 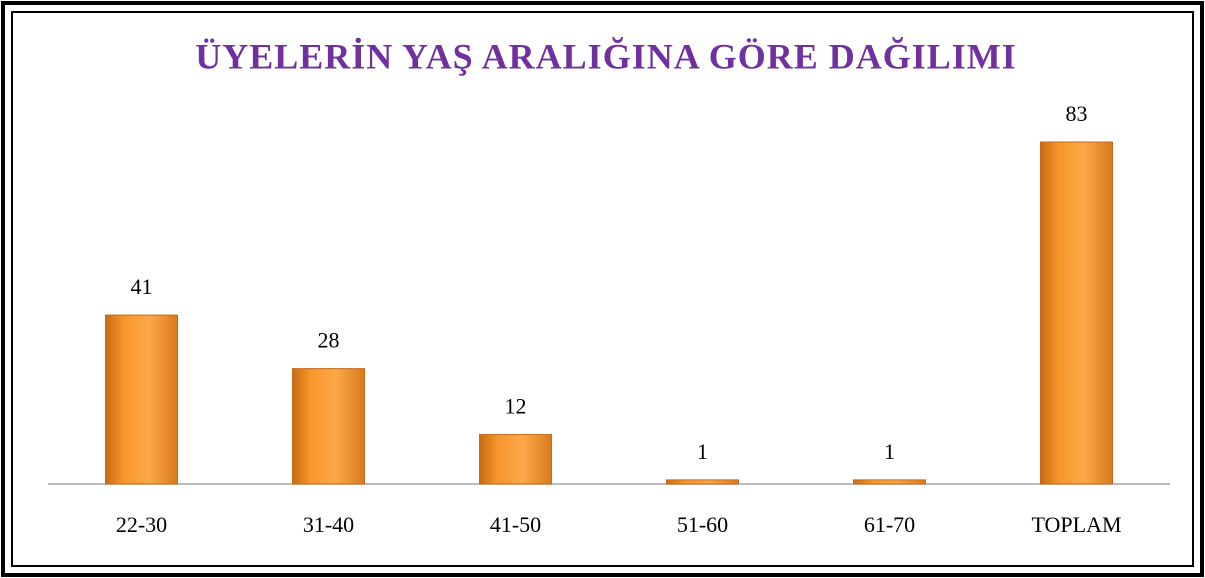 I want to click on value-label: 41, so click(x=142, y=286).